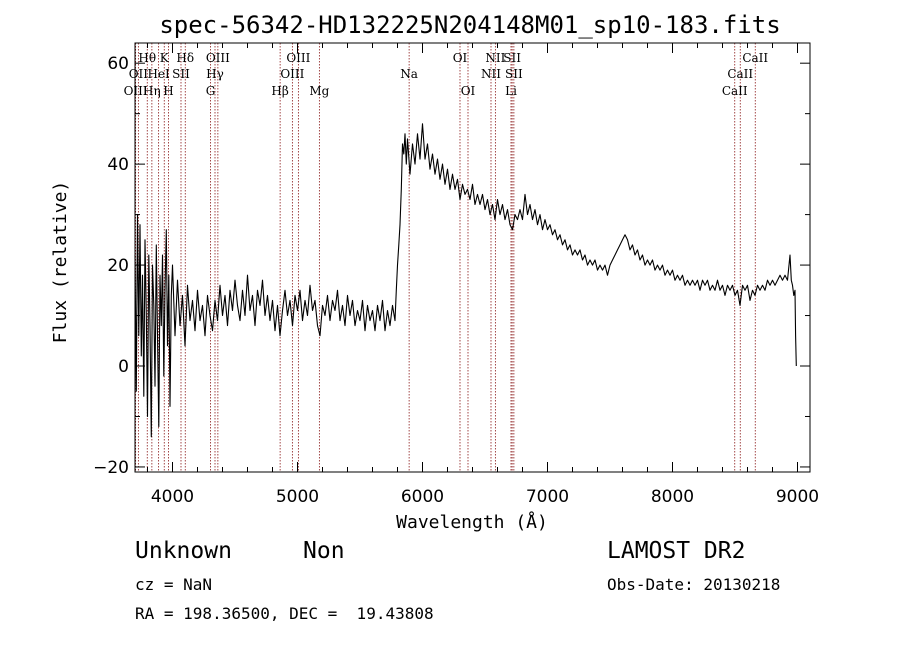  Describe the element at coordinates (694, 584) in the screenshot. I see `observation-date: Obs-Date: 20130218` at that location.